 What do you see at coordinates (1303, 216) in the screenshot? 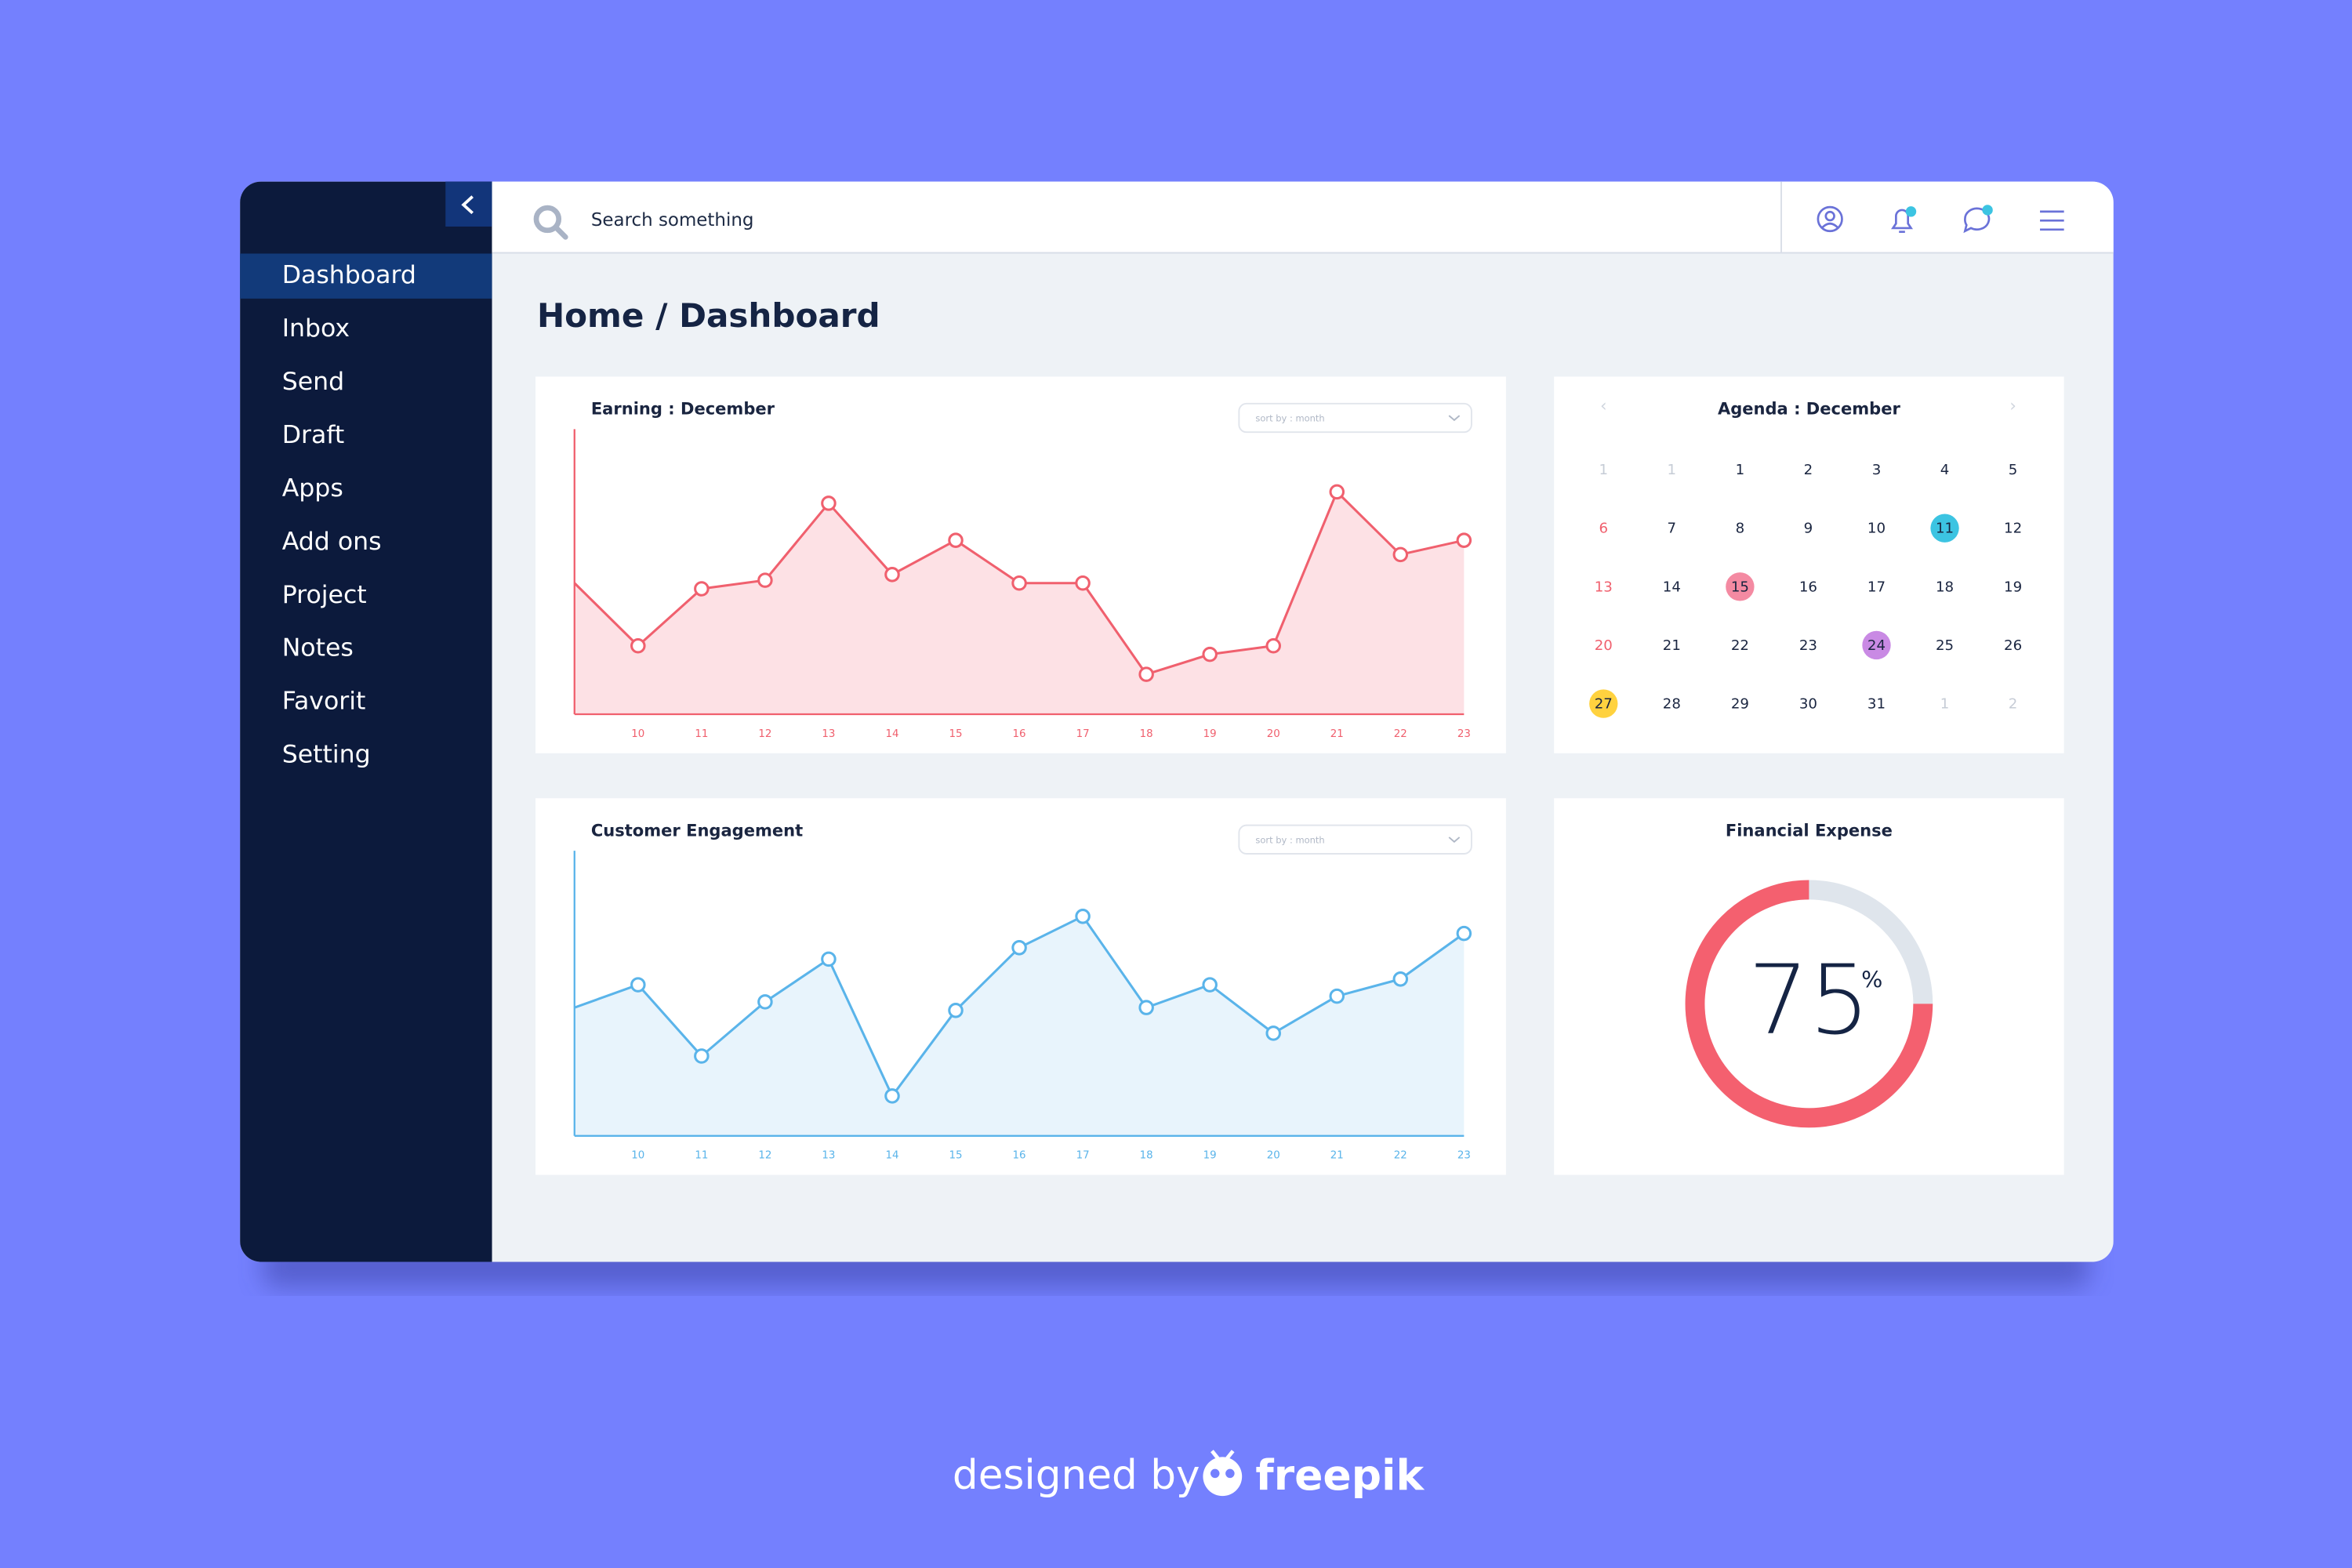
I see `header` at bounding box center [1303, 216].